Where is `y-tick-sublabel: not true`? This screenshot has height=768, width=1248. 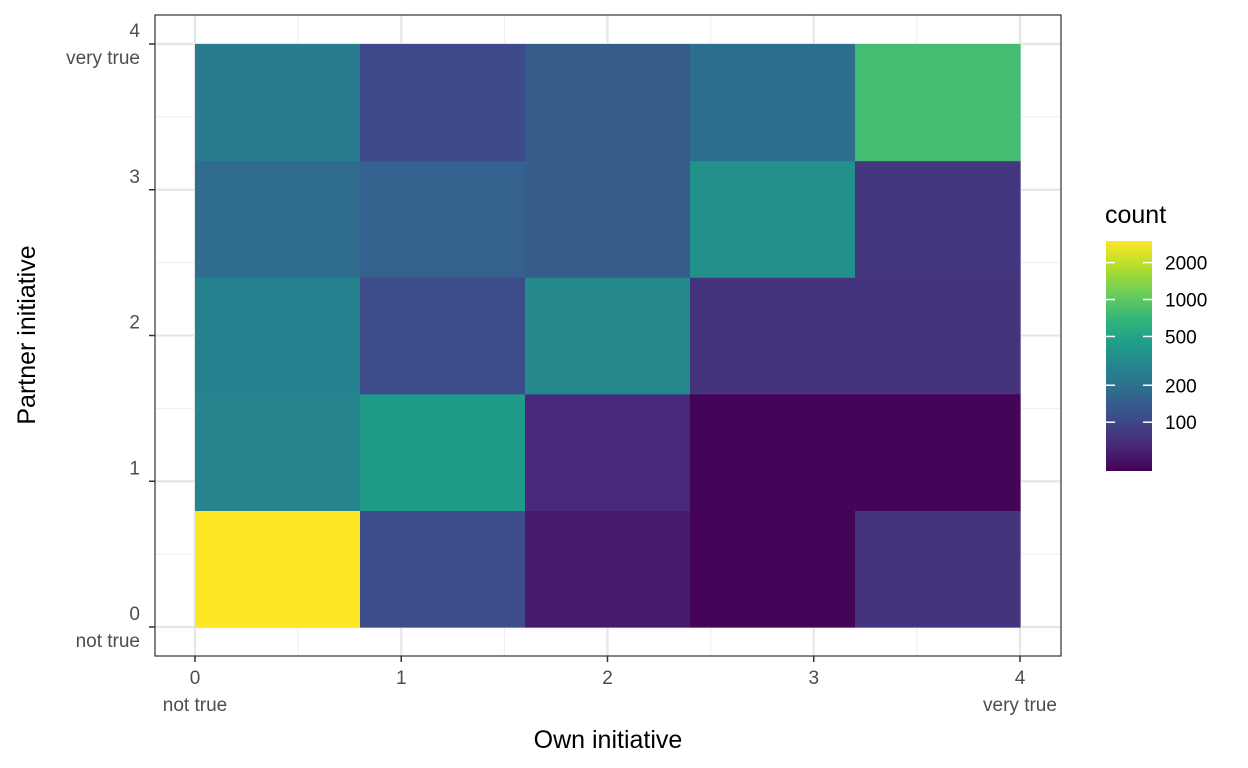
y-tick-sublabel: not true is located at coordinates (108, 641).